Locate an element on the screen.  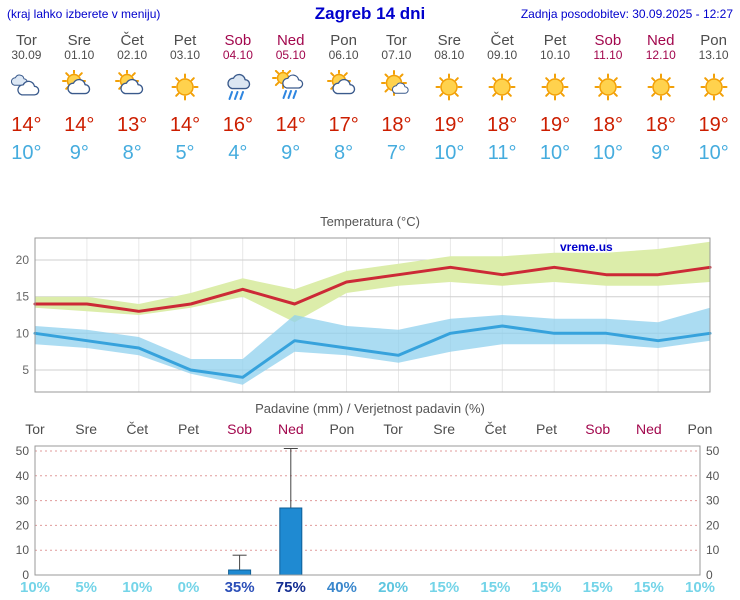
day-column-10.10: Pet 10.10 19° 10° is located at coordinates (555, 98).